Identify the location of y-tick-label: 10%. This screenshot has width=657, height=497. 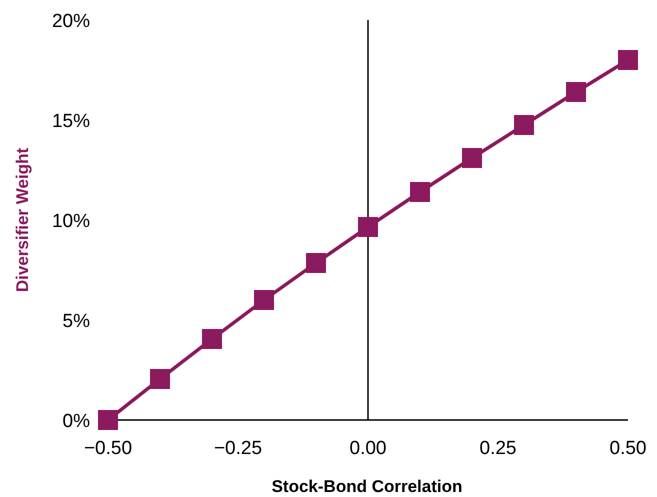
(71, 221).